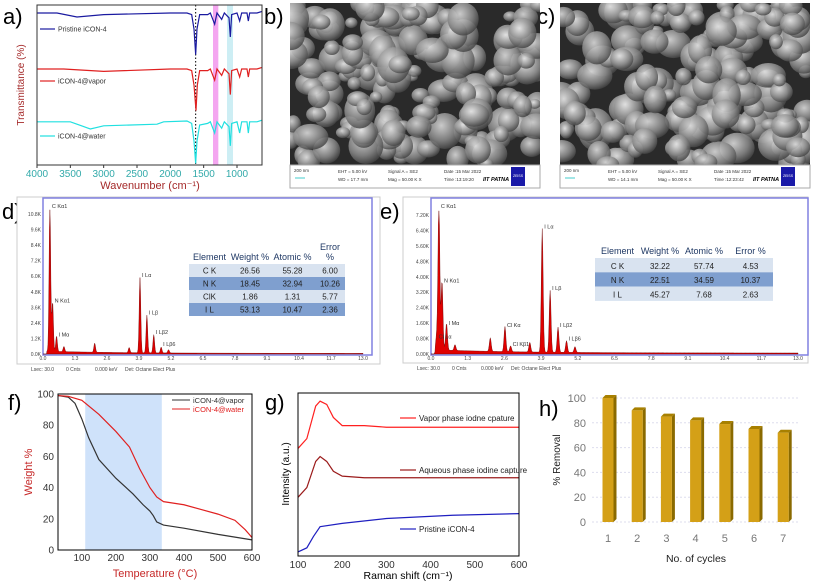 Image resolution: width=813 pixels, height=581 pixels. I want to click on footer-text: 0 Cnts, so click(73, 370).